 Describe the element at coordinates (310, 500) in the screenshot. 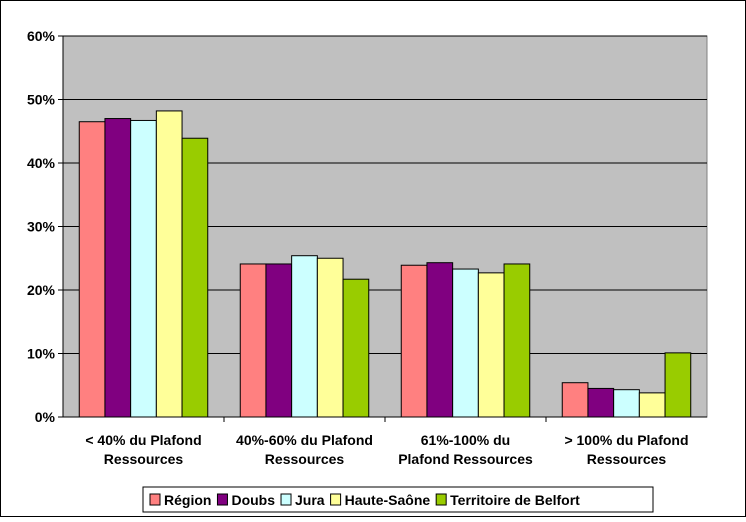

I see `legend-label: Jura` at that location.